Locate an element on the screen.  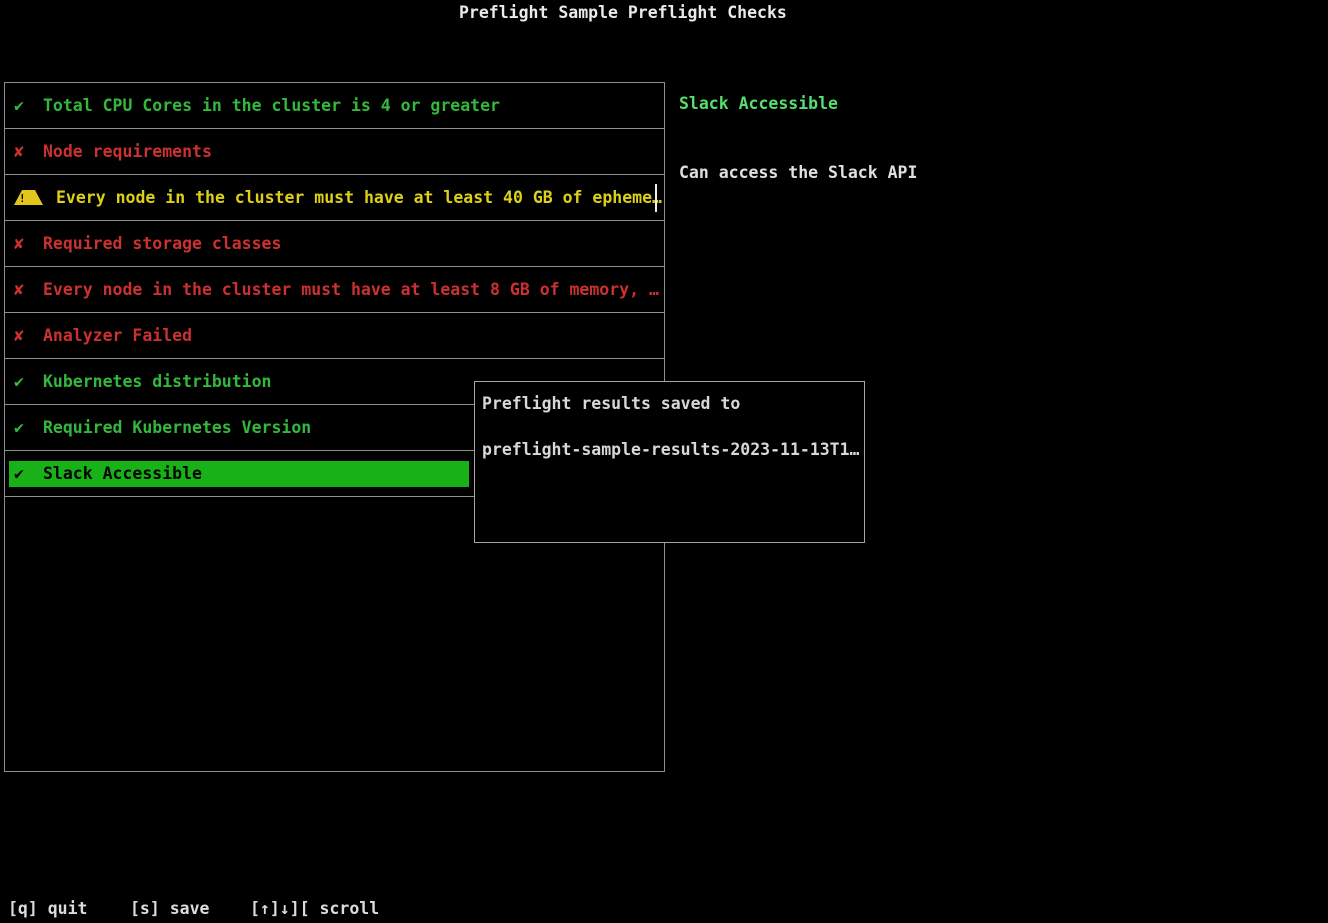
check-label: Node requirements is located at coordinates (127, 151).